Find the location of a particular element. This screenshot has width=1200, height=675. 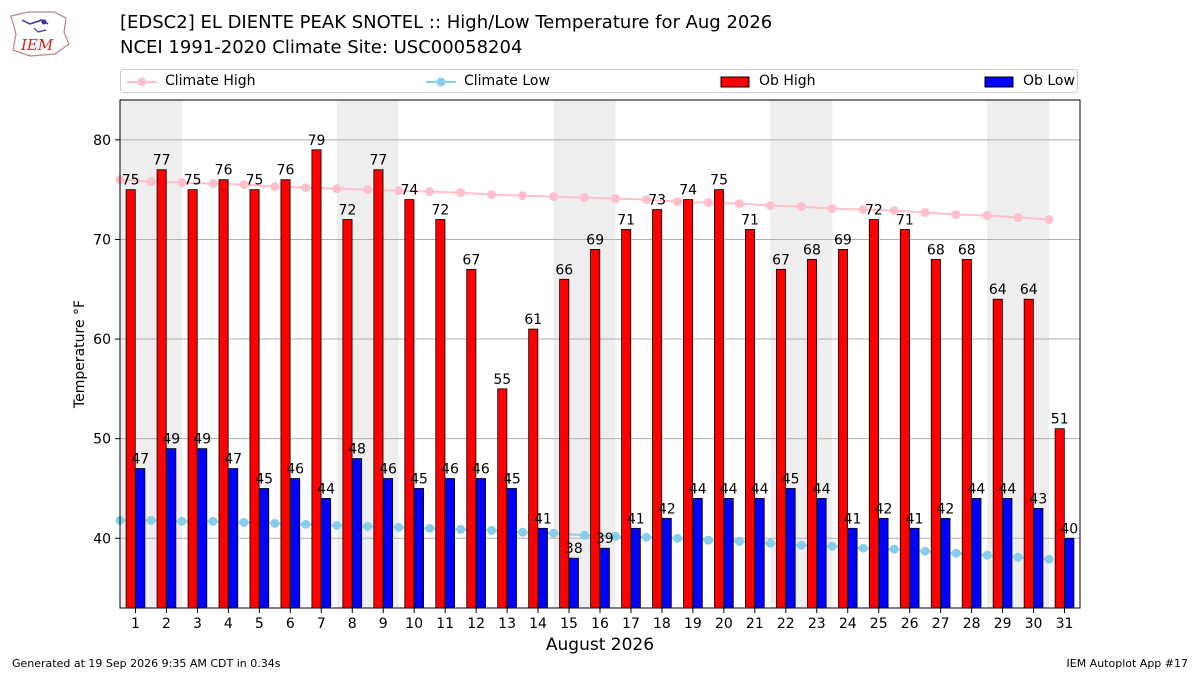

y-tick-label: 50 is located at coordinates (102, 440).